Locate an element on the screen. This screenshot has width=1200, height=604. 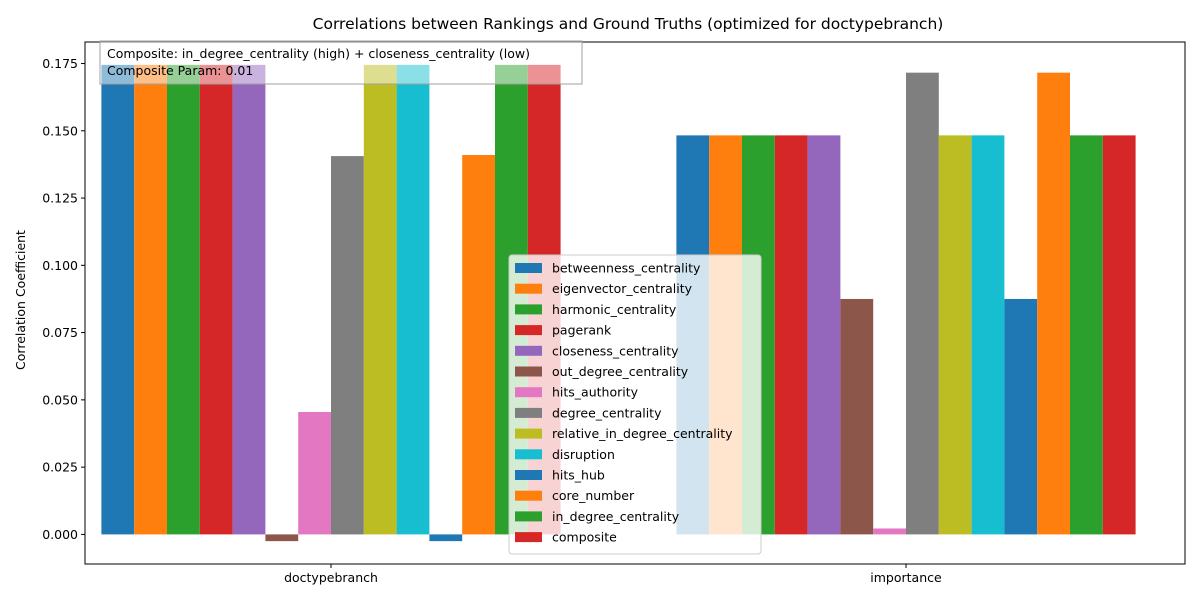
legend-swatch-disruption is located at coordinates (528, 454).